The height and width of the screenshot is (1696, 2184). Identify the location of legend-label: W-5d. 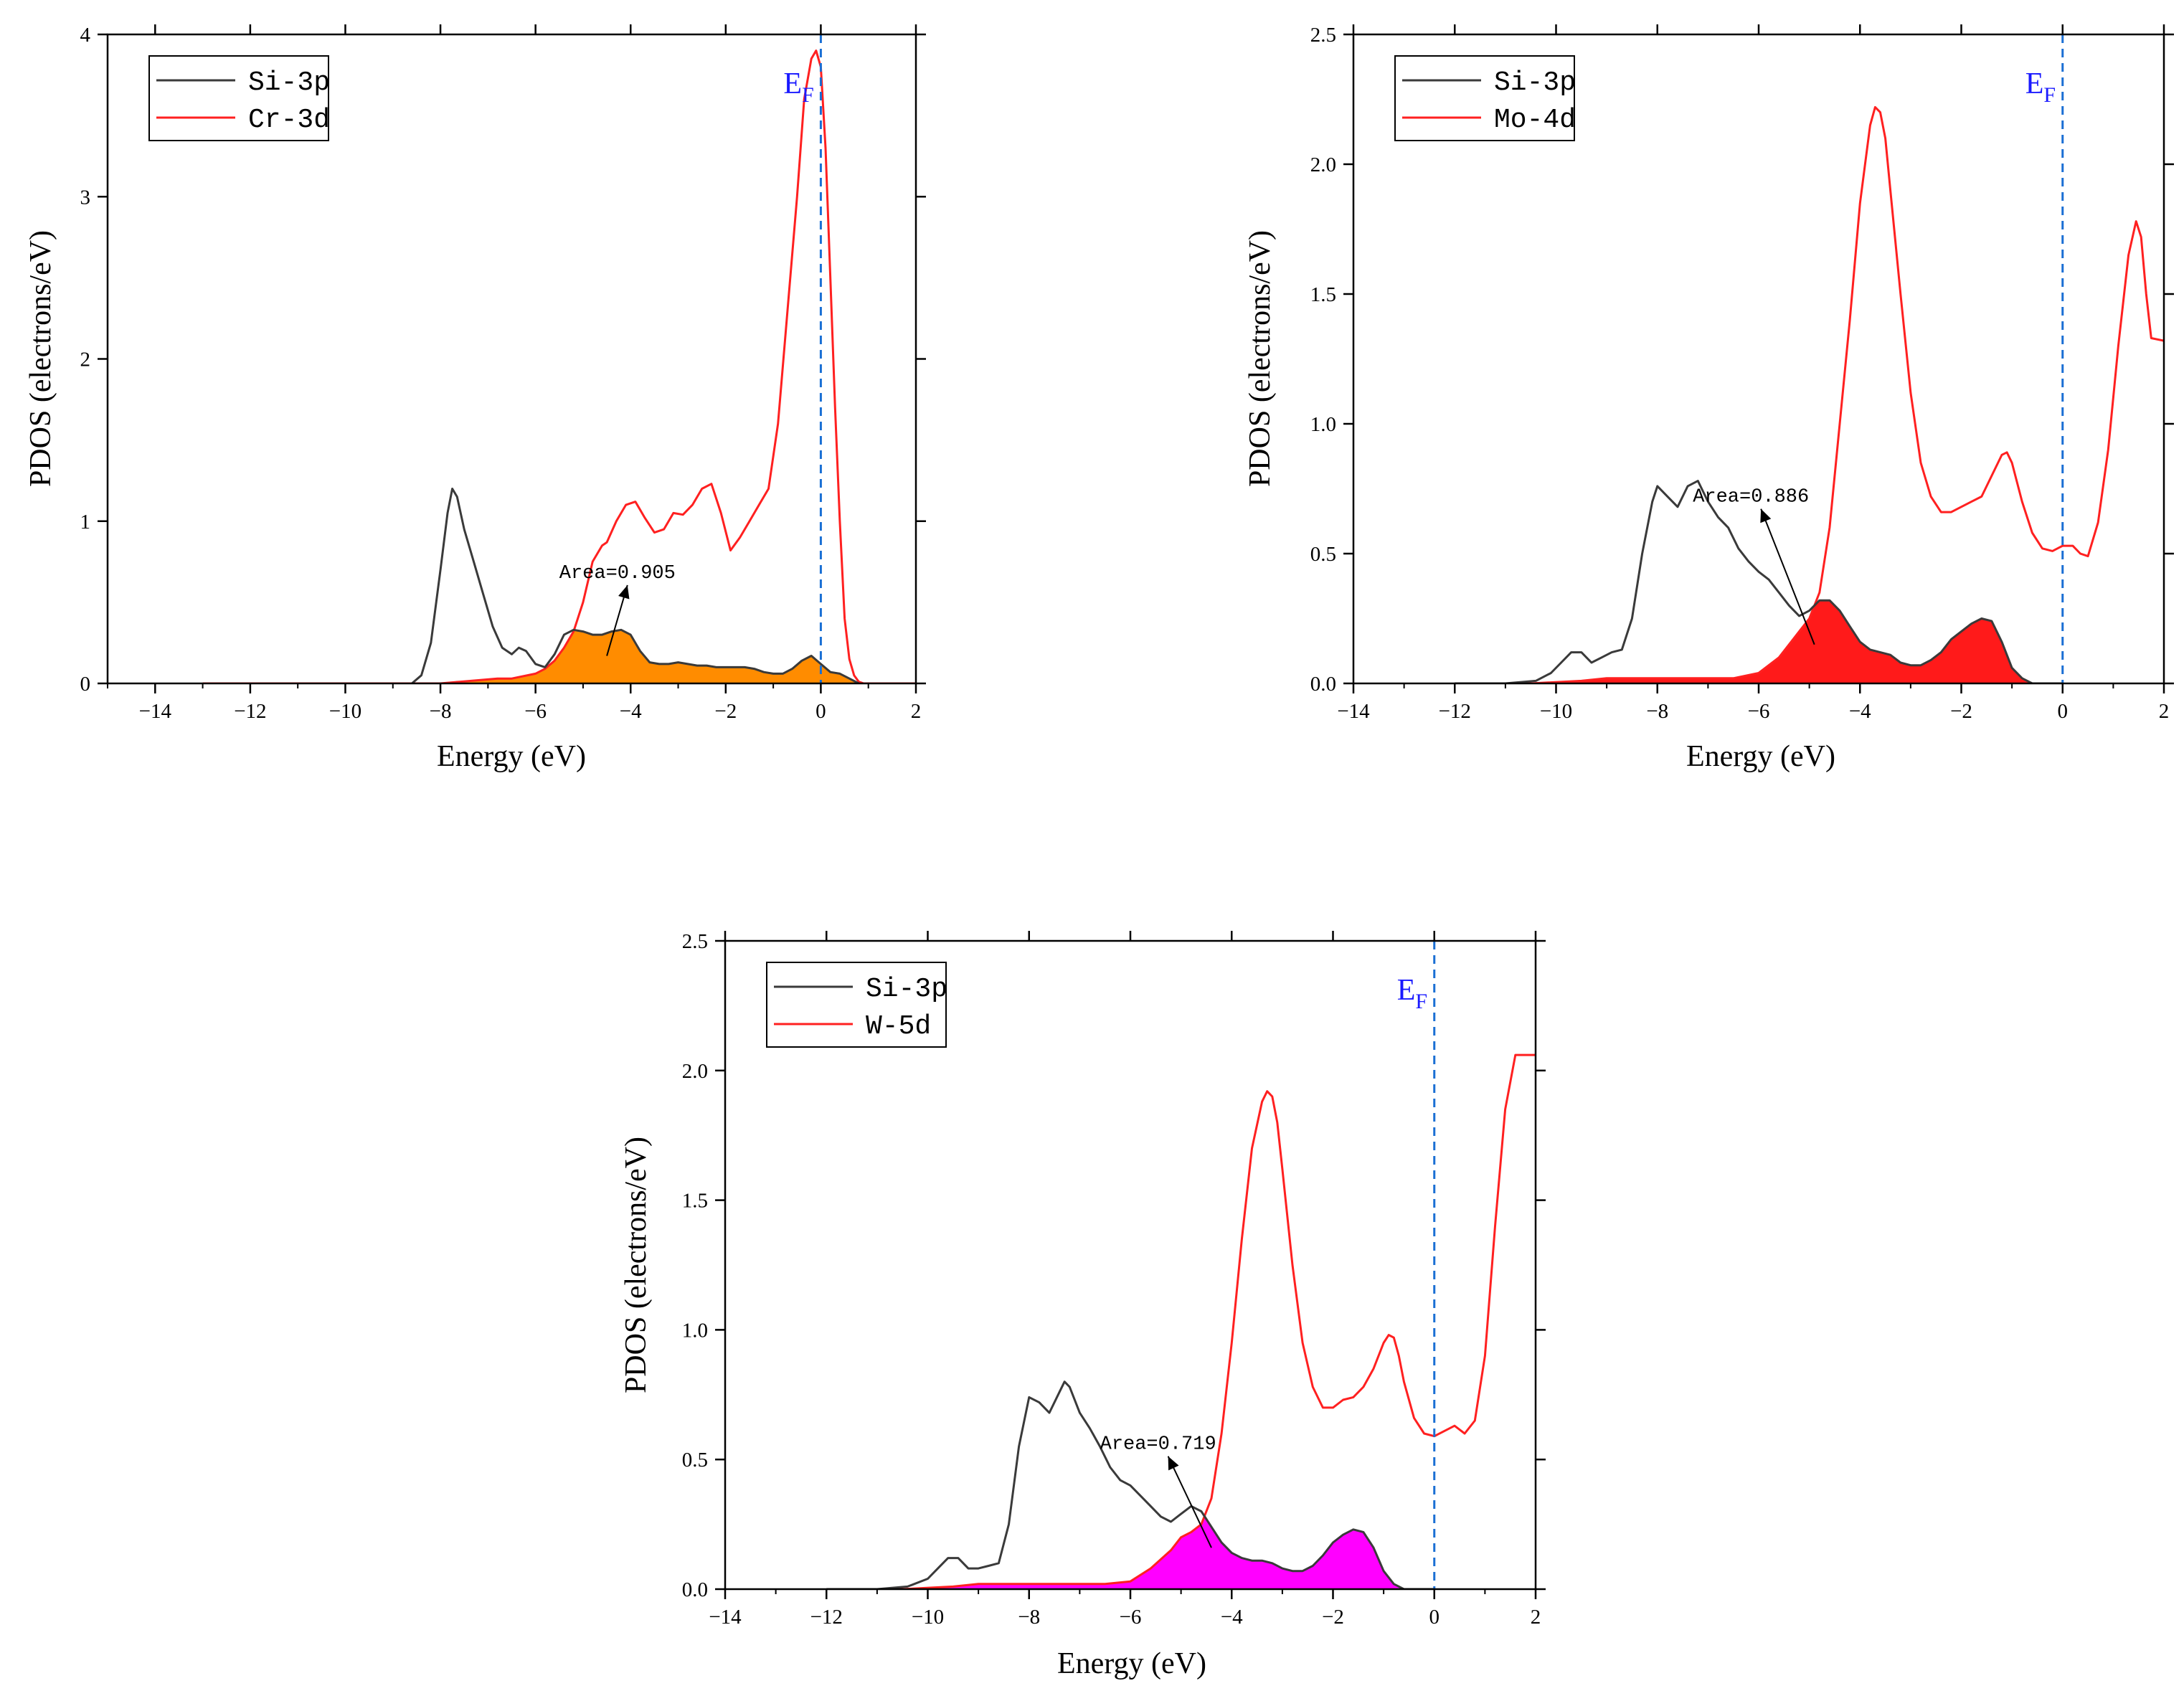
(898, 1026).